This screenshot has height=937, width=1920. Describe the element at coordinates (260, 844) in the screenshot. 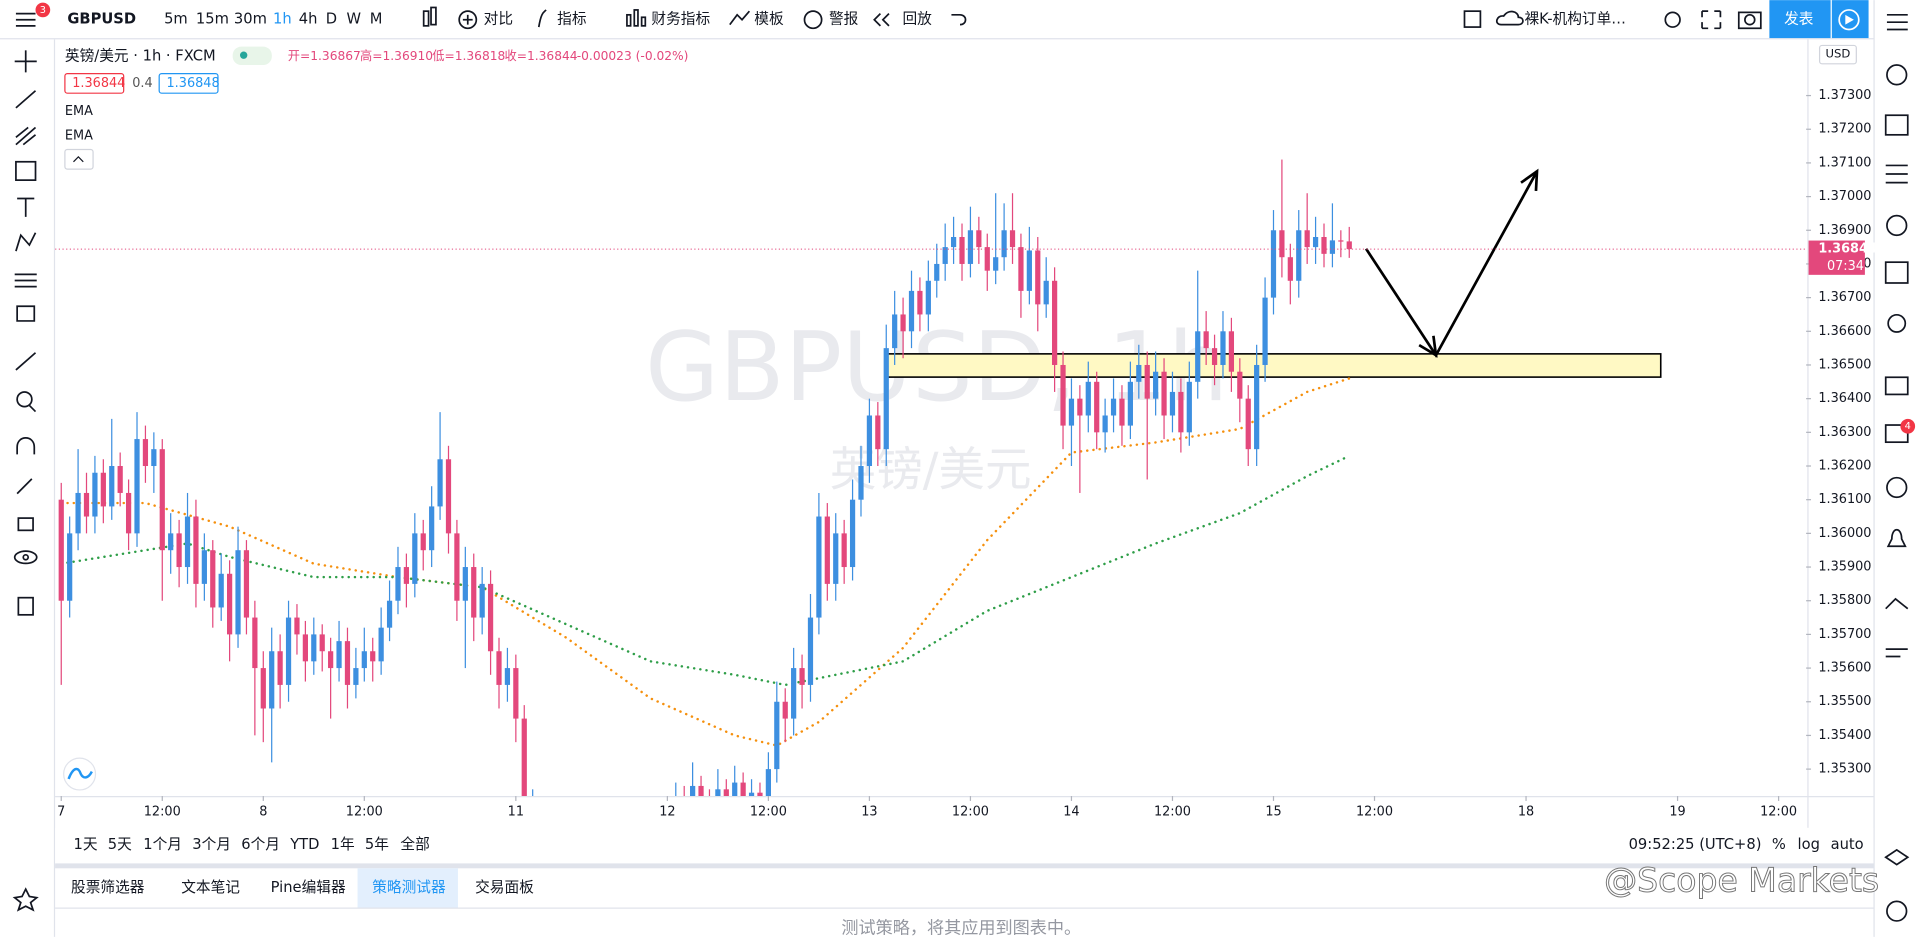

I see `range-button: 6个月` at that location.